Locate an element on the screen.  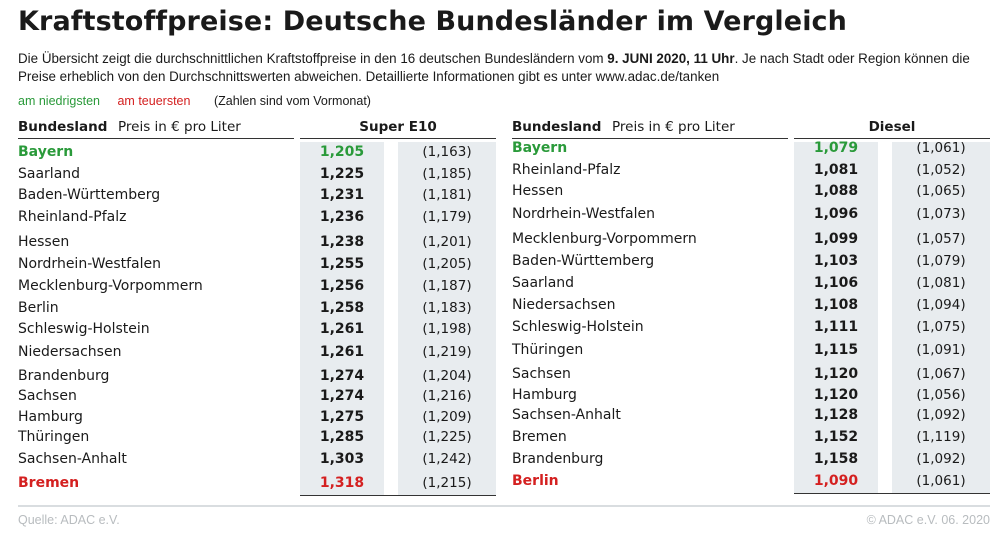
previous-month-price: (1,091) is located at coordinates (941, 350).